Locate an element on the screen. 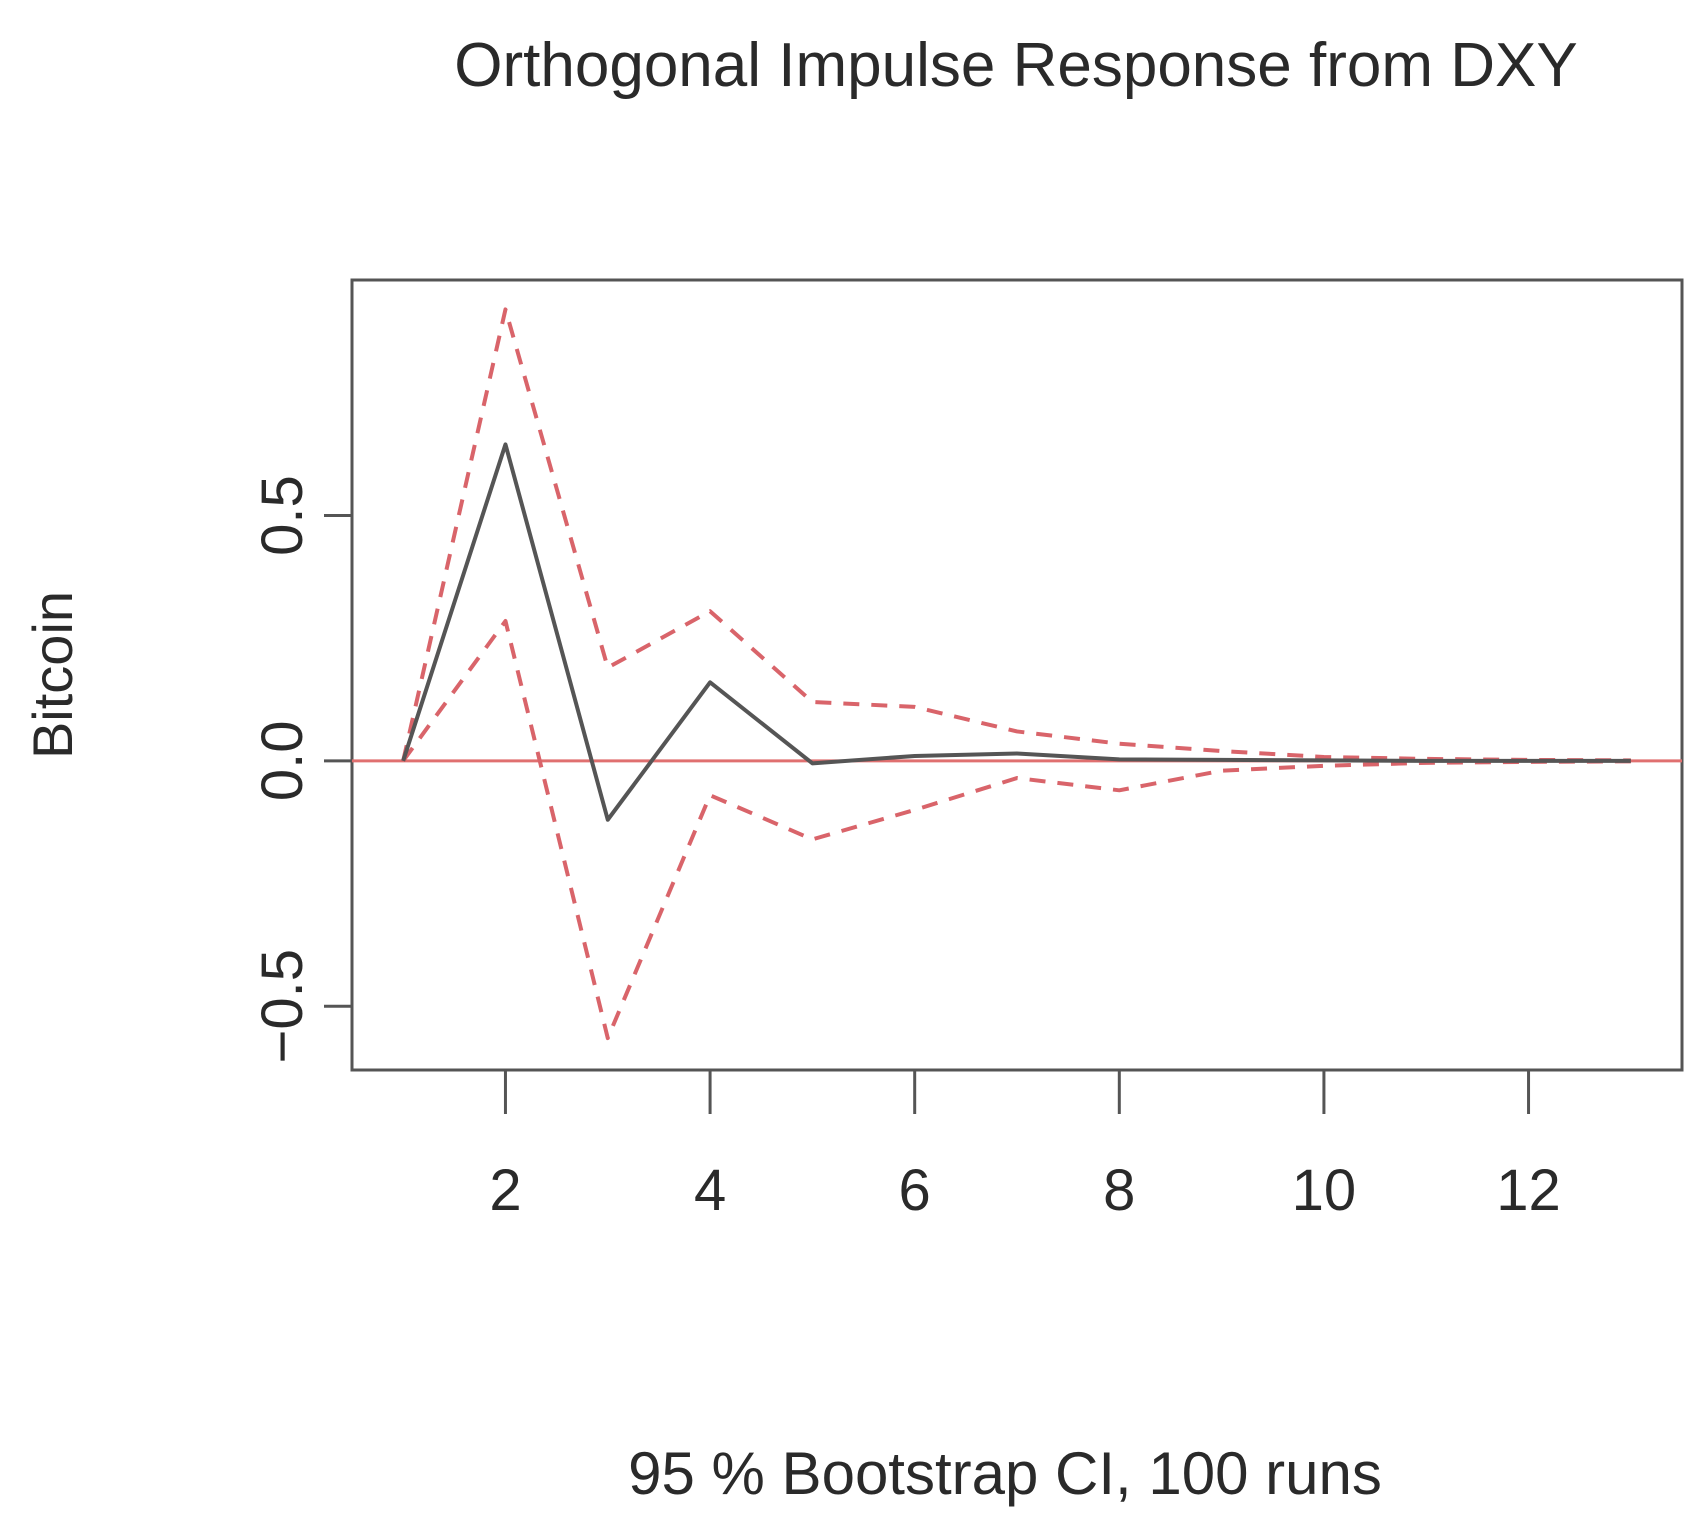 The image size is (1706, 1535). x-axis-label: 95 % Bootstrap CI, 100 runs is located at coordinates (1005, 1473).